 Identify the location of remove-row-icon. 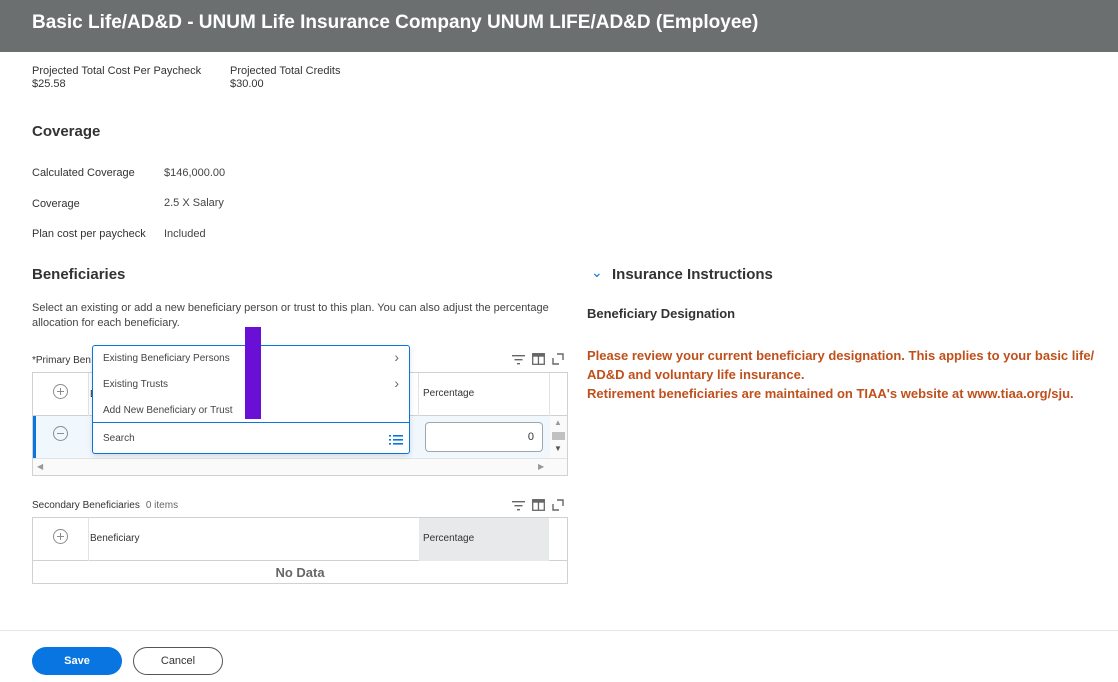
(60, 433).